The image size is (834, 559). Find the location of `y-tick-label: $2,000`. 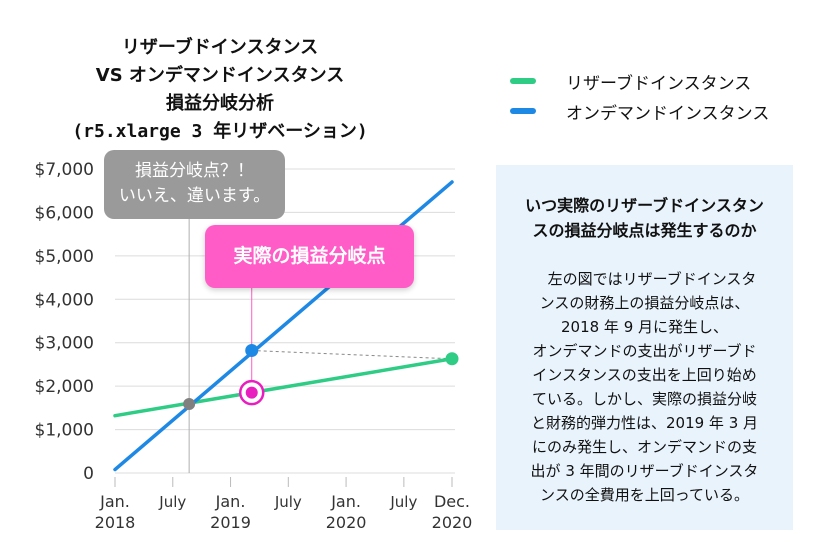

y-tick-label: $2,000 is located at coordinates (64, 387).